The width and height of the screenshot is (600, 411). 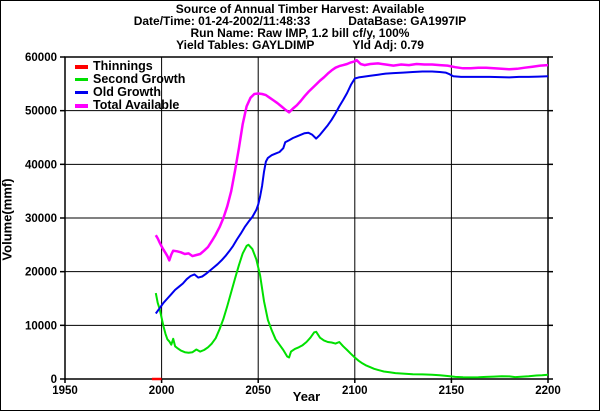 What do you see at coordinates (388, 45) in the screenshot?
I see `yield-adj-value: Yld Adj: 0.79` at bounding box center [388, 45].